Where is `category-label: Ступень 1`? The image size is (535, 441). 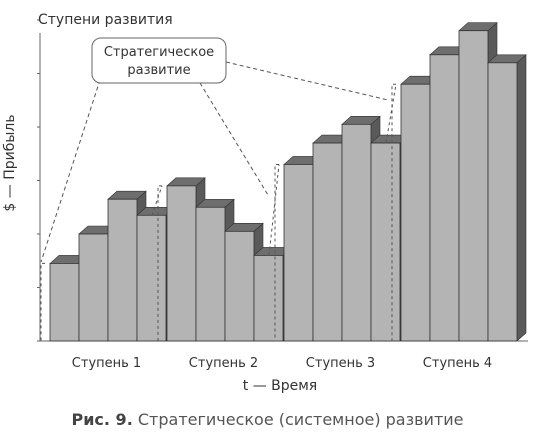 category-label: Ступень 1 is located at coordinates (106, 363).